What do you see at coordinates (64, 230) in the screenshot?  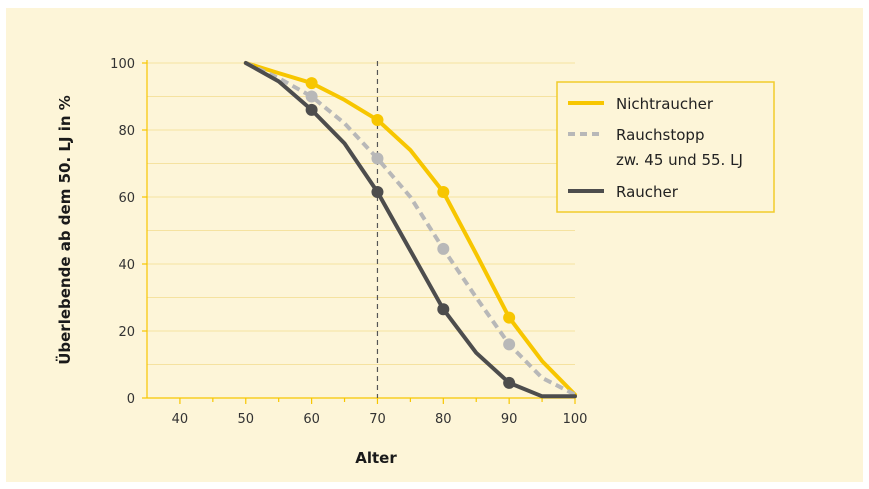 I see `y-axis-title: Überlebende ab dem 50. LJ in %` at bounding box center [64, 230].